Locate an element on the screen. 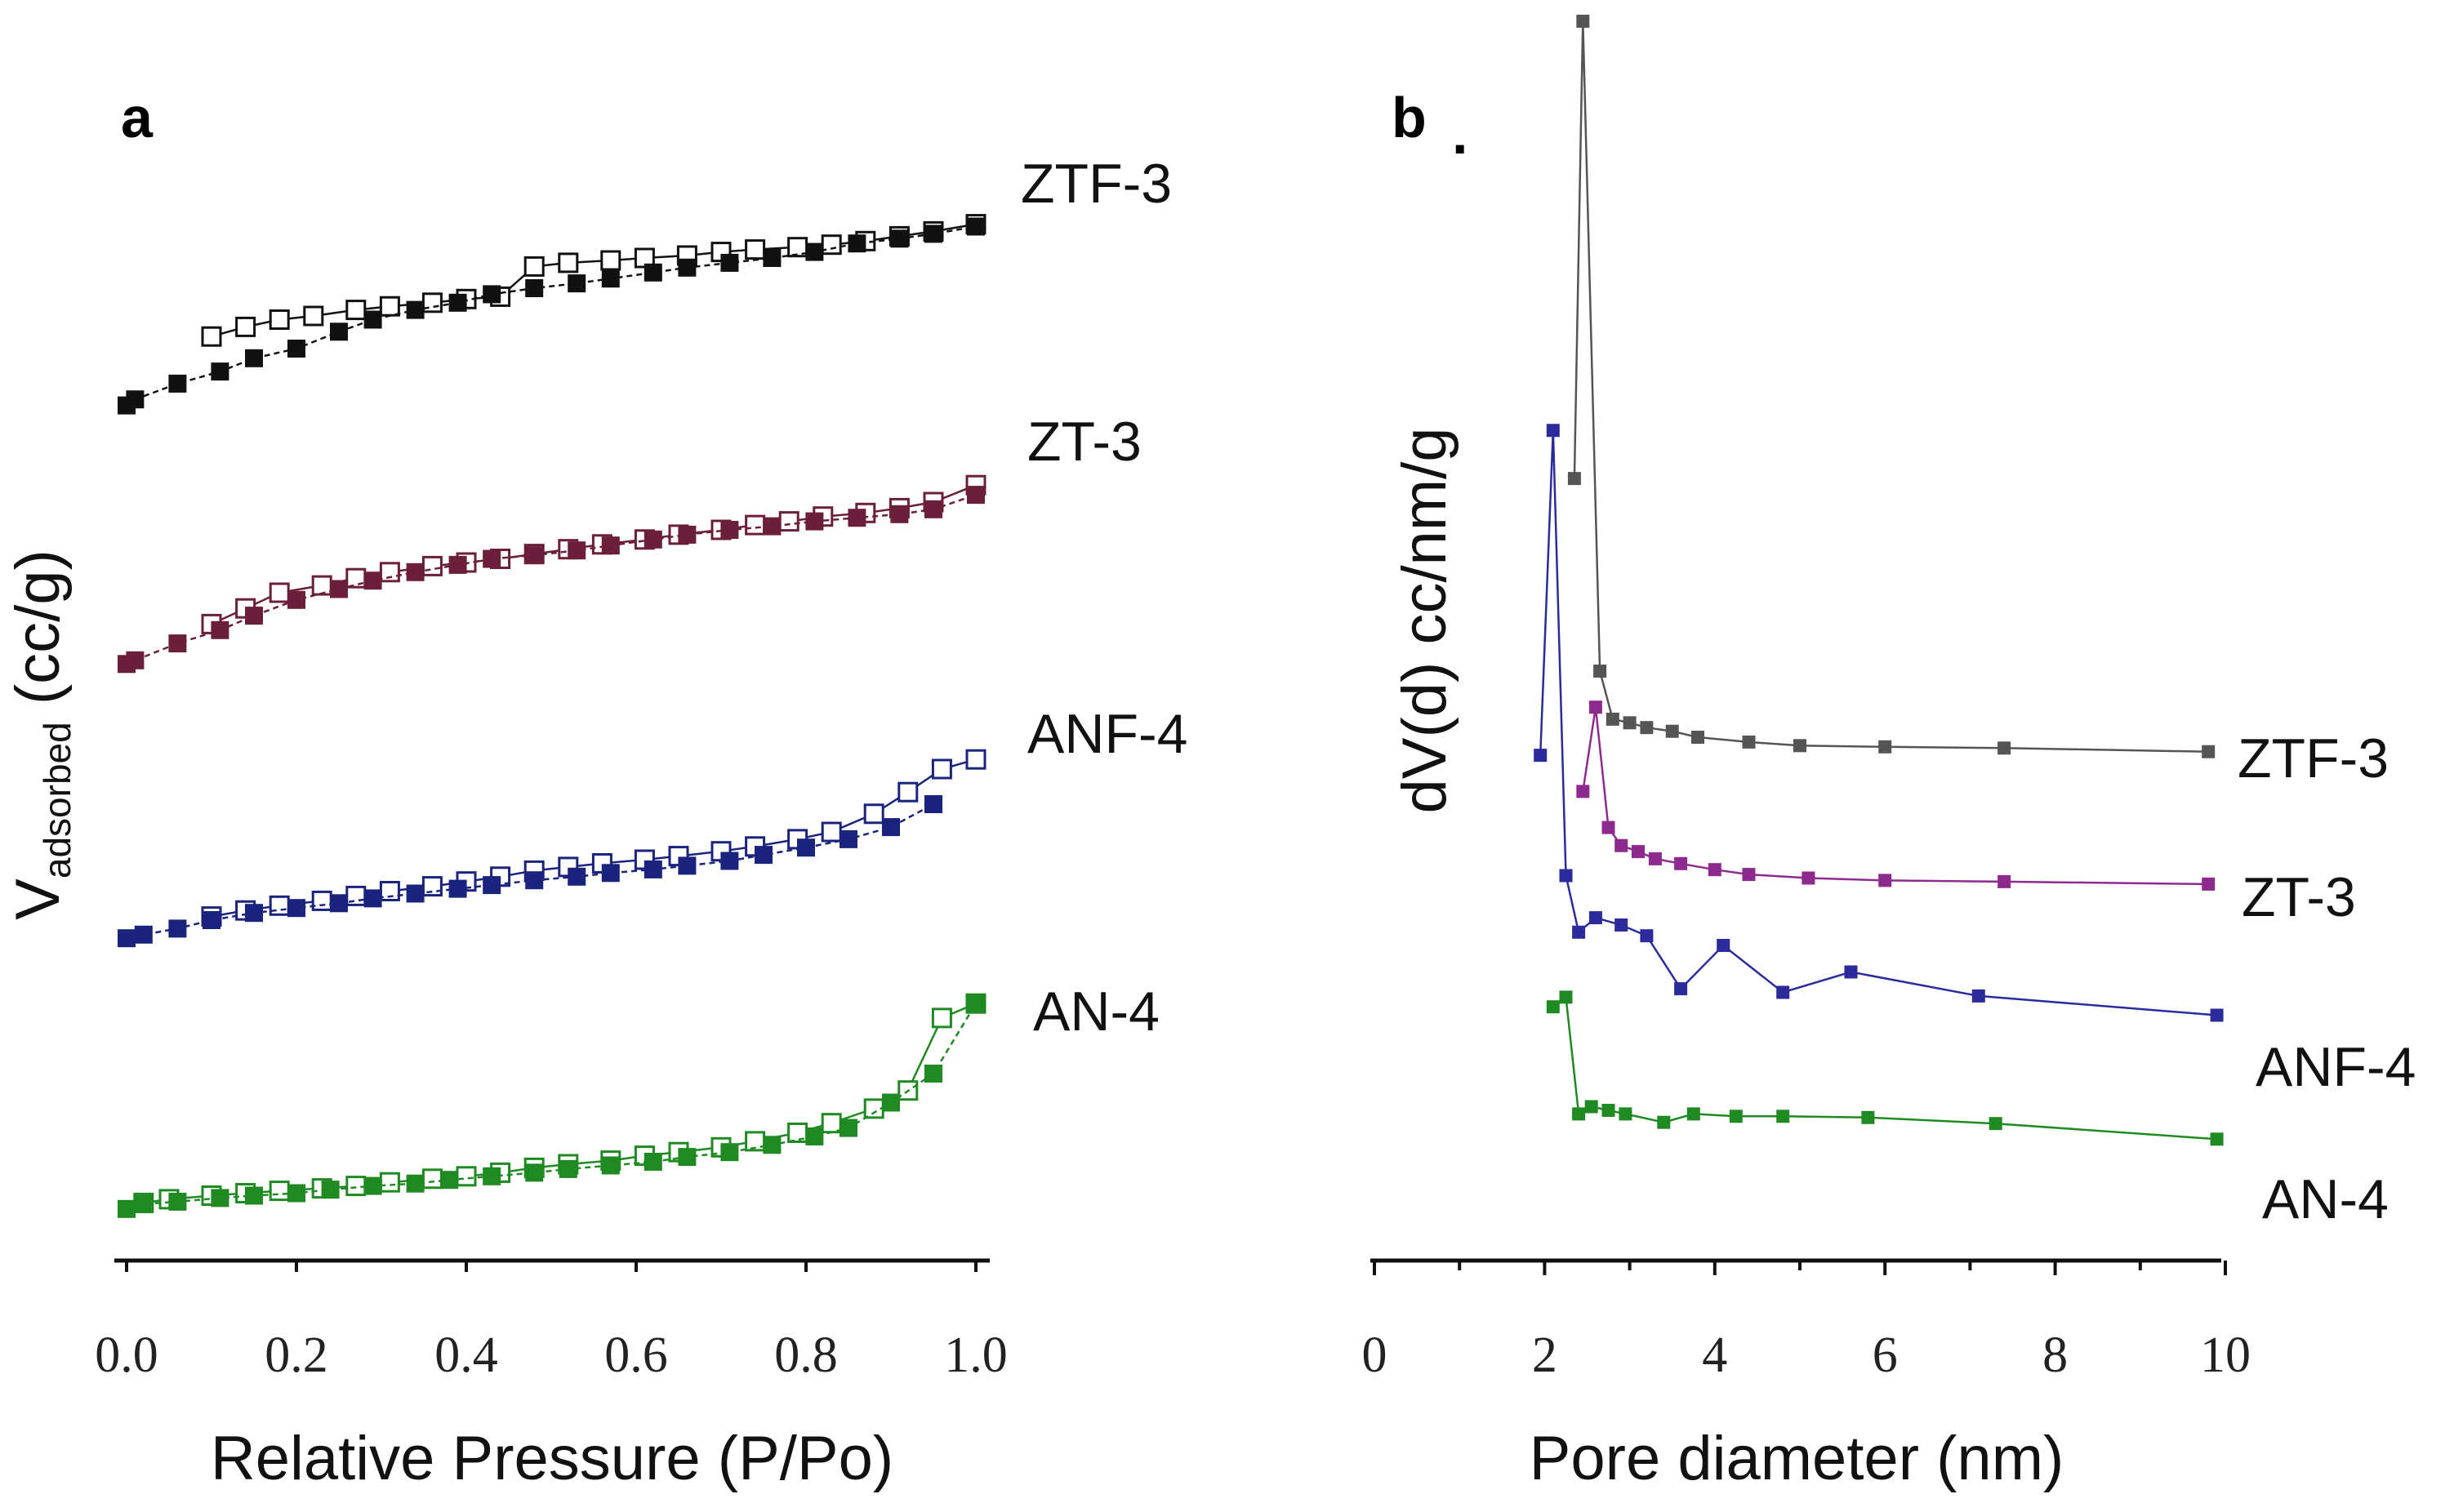 Image resolution: width=2454 pixels, height=1512 pixels. panel-b-line is located at coordinates (1891, 386).